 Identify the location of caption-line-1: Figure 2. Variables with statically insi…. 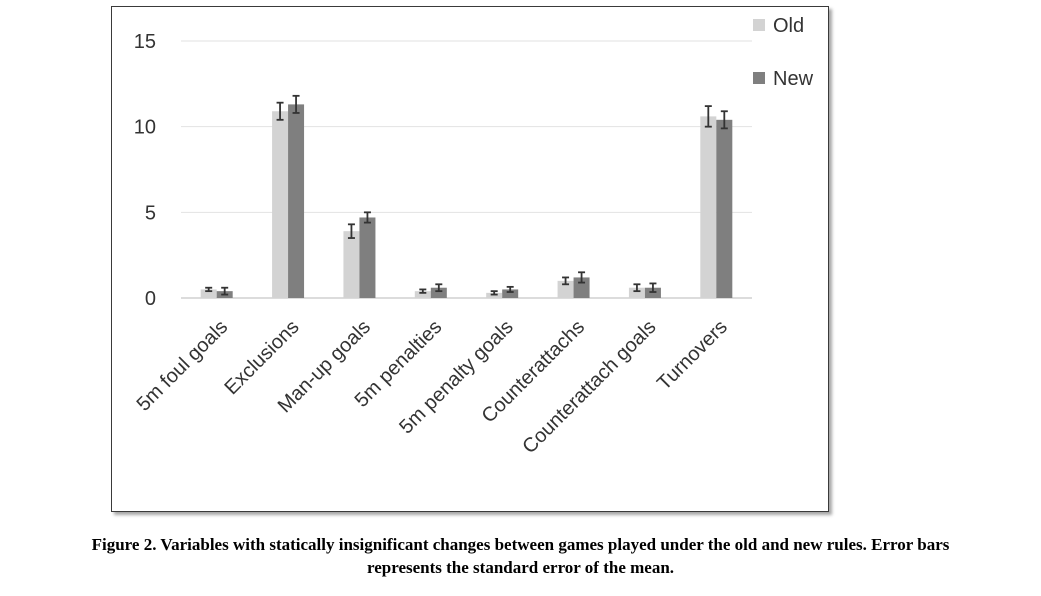
(520, 544).